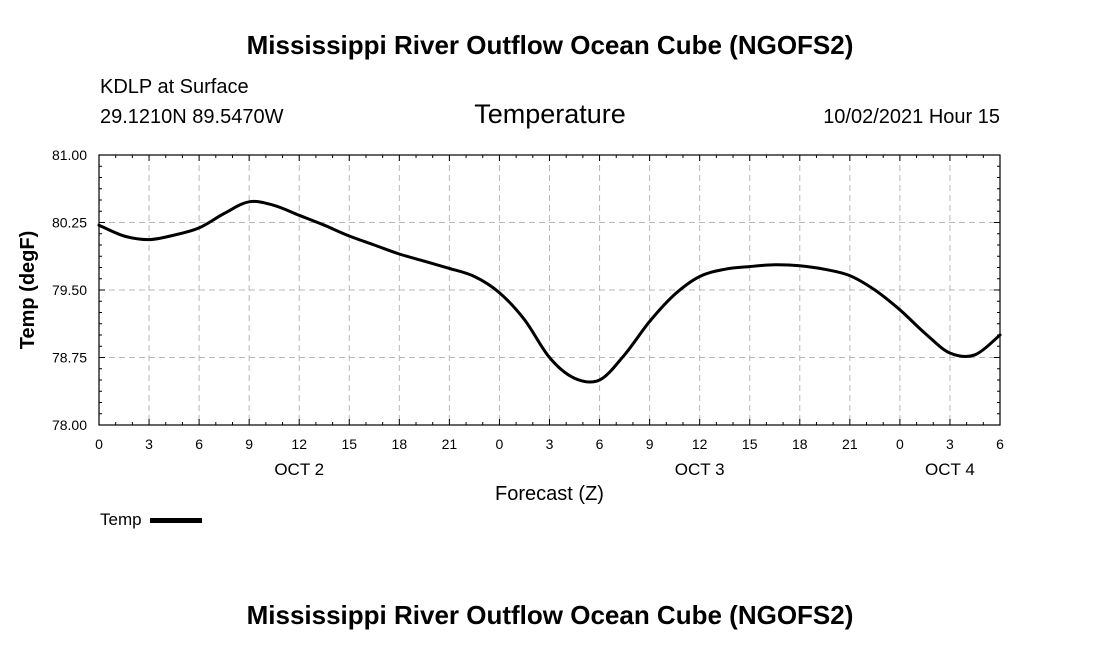 The height and width of the screenshot is (650, 1100). I want to click on y-tick-label: 78.00, so click(69, 425).